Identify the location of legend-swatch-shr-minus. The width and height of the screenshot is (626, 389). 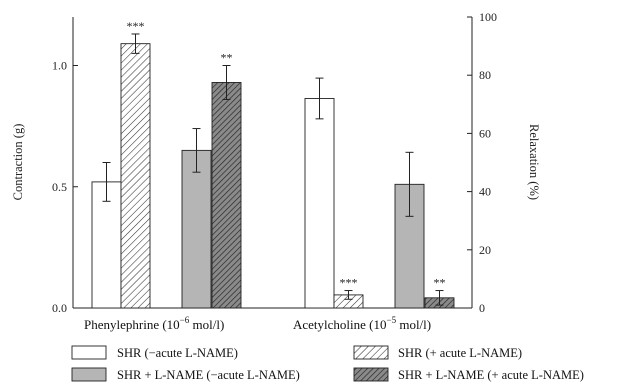
(89, 352).